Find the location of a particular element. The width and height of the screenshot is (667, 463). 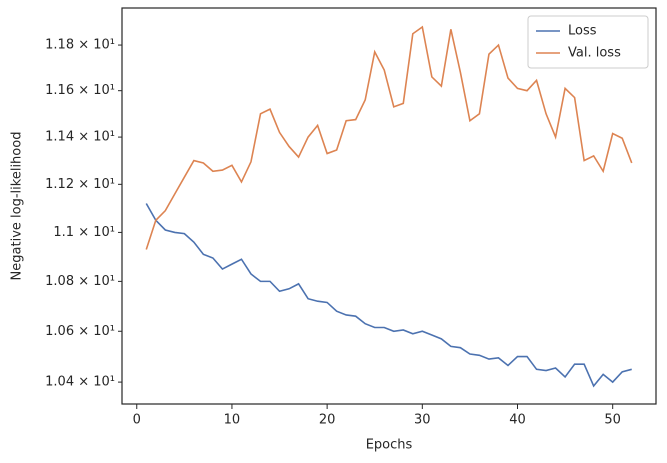

x-tick-label: 10 is located at coordinates (232, 420).